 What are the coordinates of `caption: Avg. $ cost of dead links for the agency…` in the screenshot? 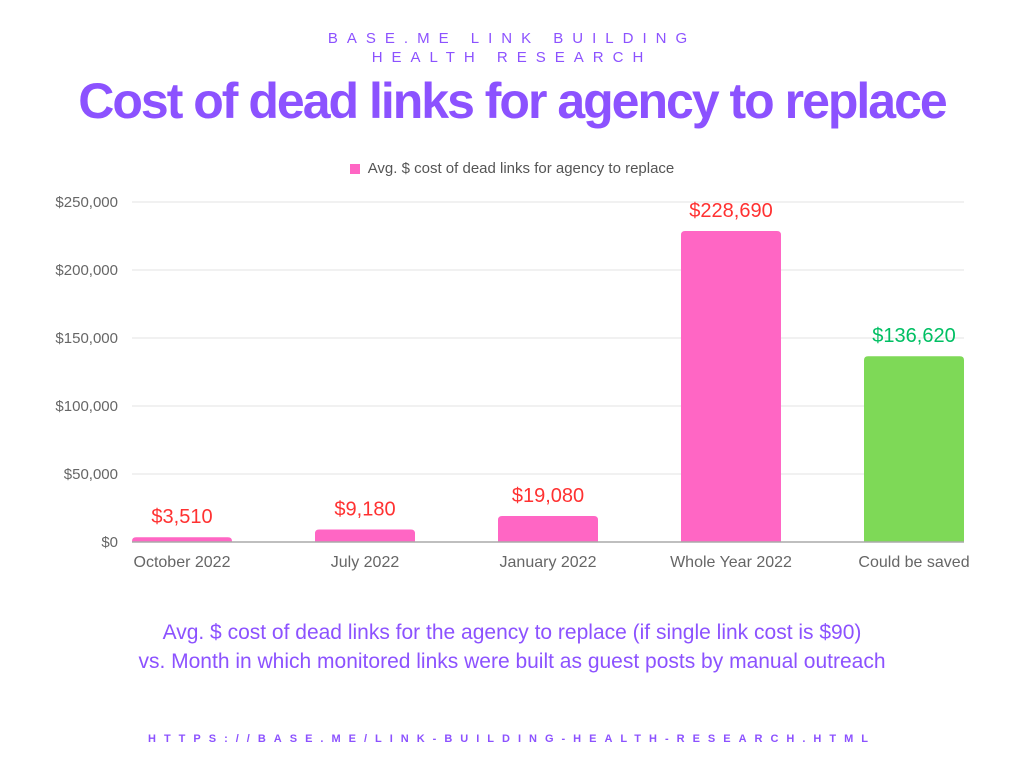 It's located at (512, 647).